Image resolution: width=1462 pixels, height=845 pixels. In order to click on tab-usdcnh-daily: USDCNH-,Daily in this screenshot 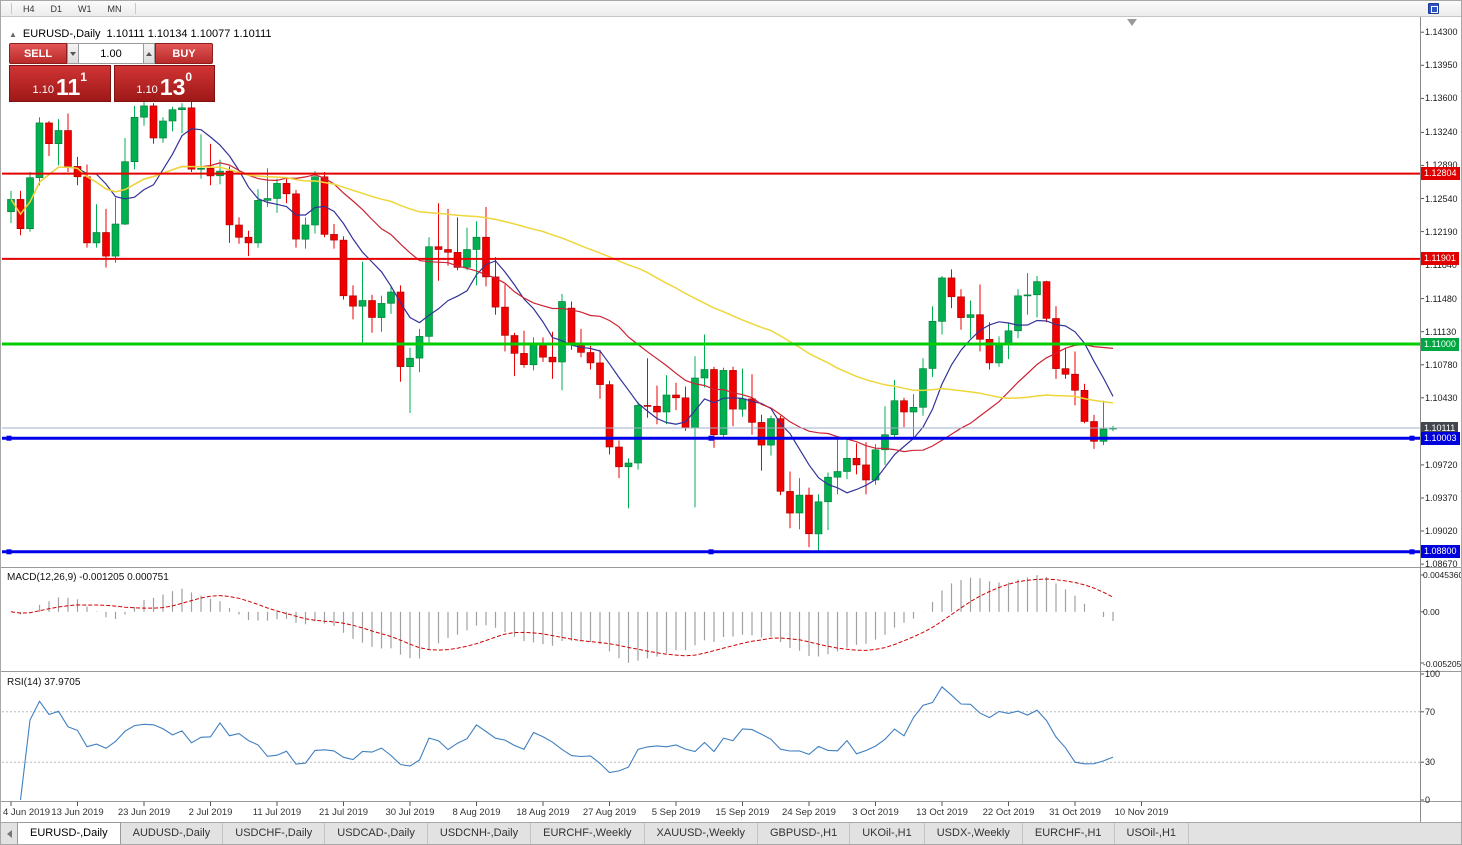, I will do `click(480, 833)`.